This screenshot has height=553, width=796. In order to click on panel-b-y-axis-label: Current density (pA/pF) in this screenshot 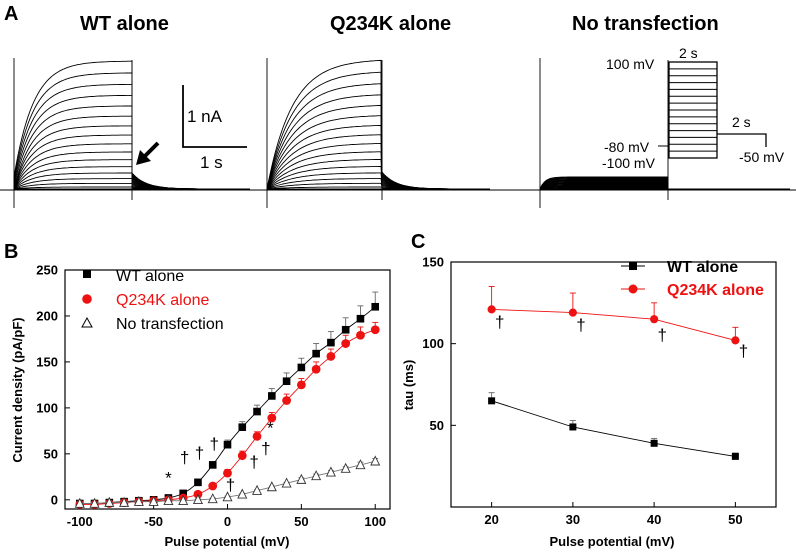, I will do `click(17, 389)`.